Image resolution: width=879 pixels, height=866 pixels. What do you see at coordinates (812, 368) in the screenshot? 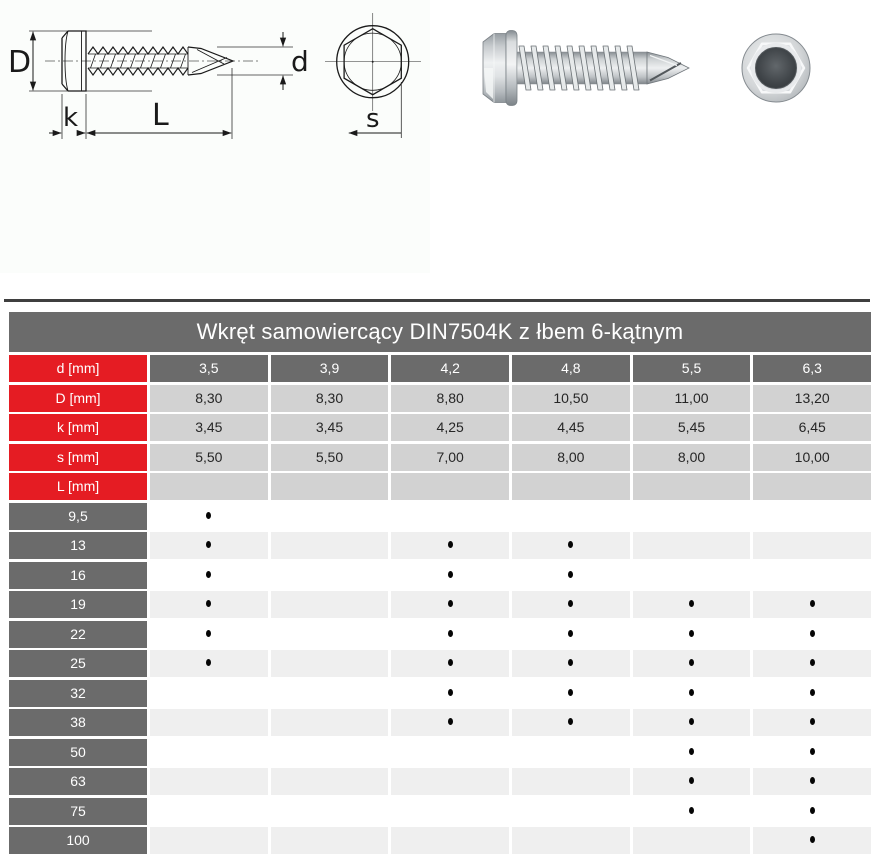
I see `spec-value-cell: 6,3` at bounding box center [812, 368].